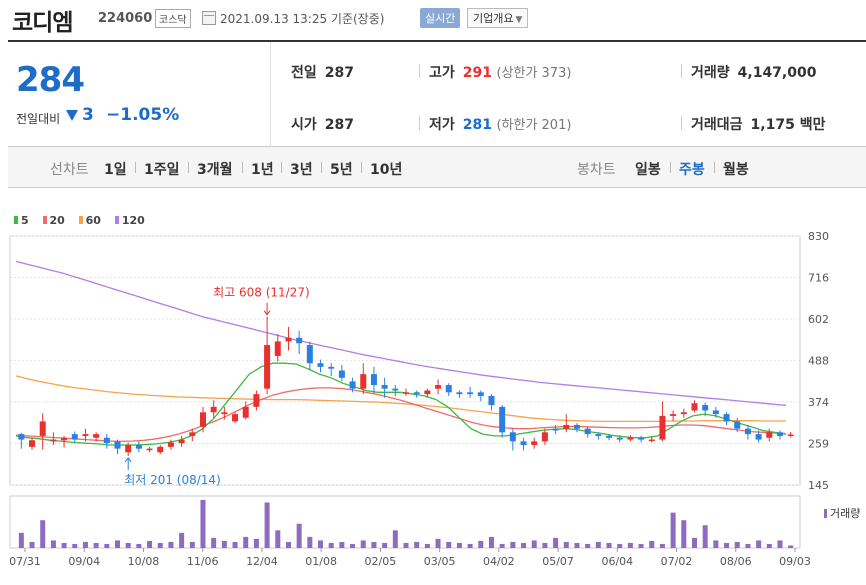 This screenshot has width=866, height=585. What do you see at coordinates (596, 170) in the screenshot?
I see `candle-chart-label: 봉차트` at bounding box center [596, 170].